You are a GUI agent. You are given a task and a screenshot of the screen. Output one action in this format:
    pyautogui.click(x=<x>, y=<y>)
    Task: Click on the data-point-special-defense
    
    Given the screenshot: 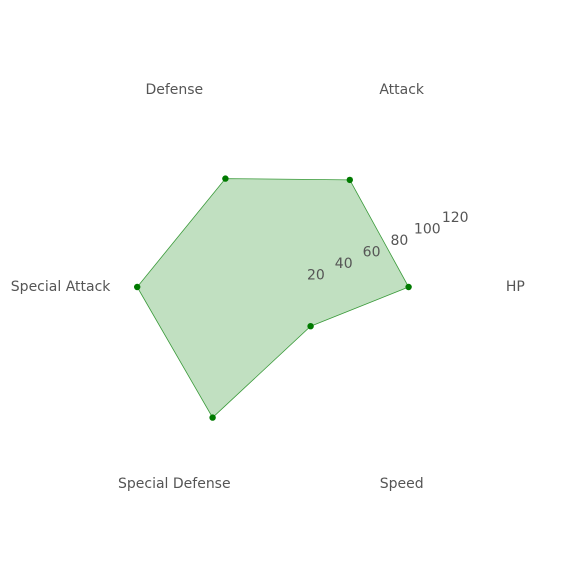 What is the action you would take?
    pyautogui.click(x=212, y=417)
    